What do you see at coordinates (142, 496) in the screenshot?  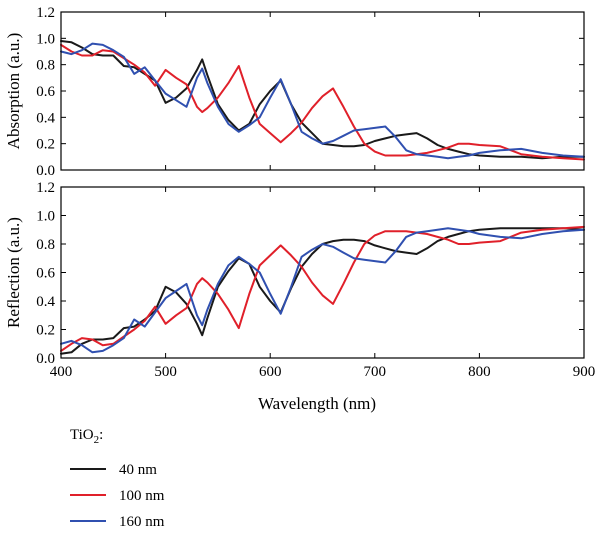 I see `legend-label-100nm: 100 nm` at bounding box center [142, 496].